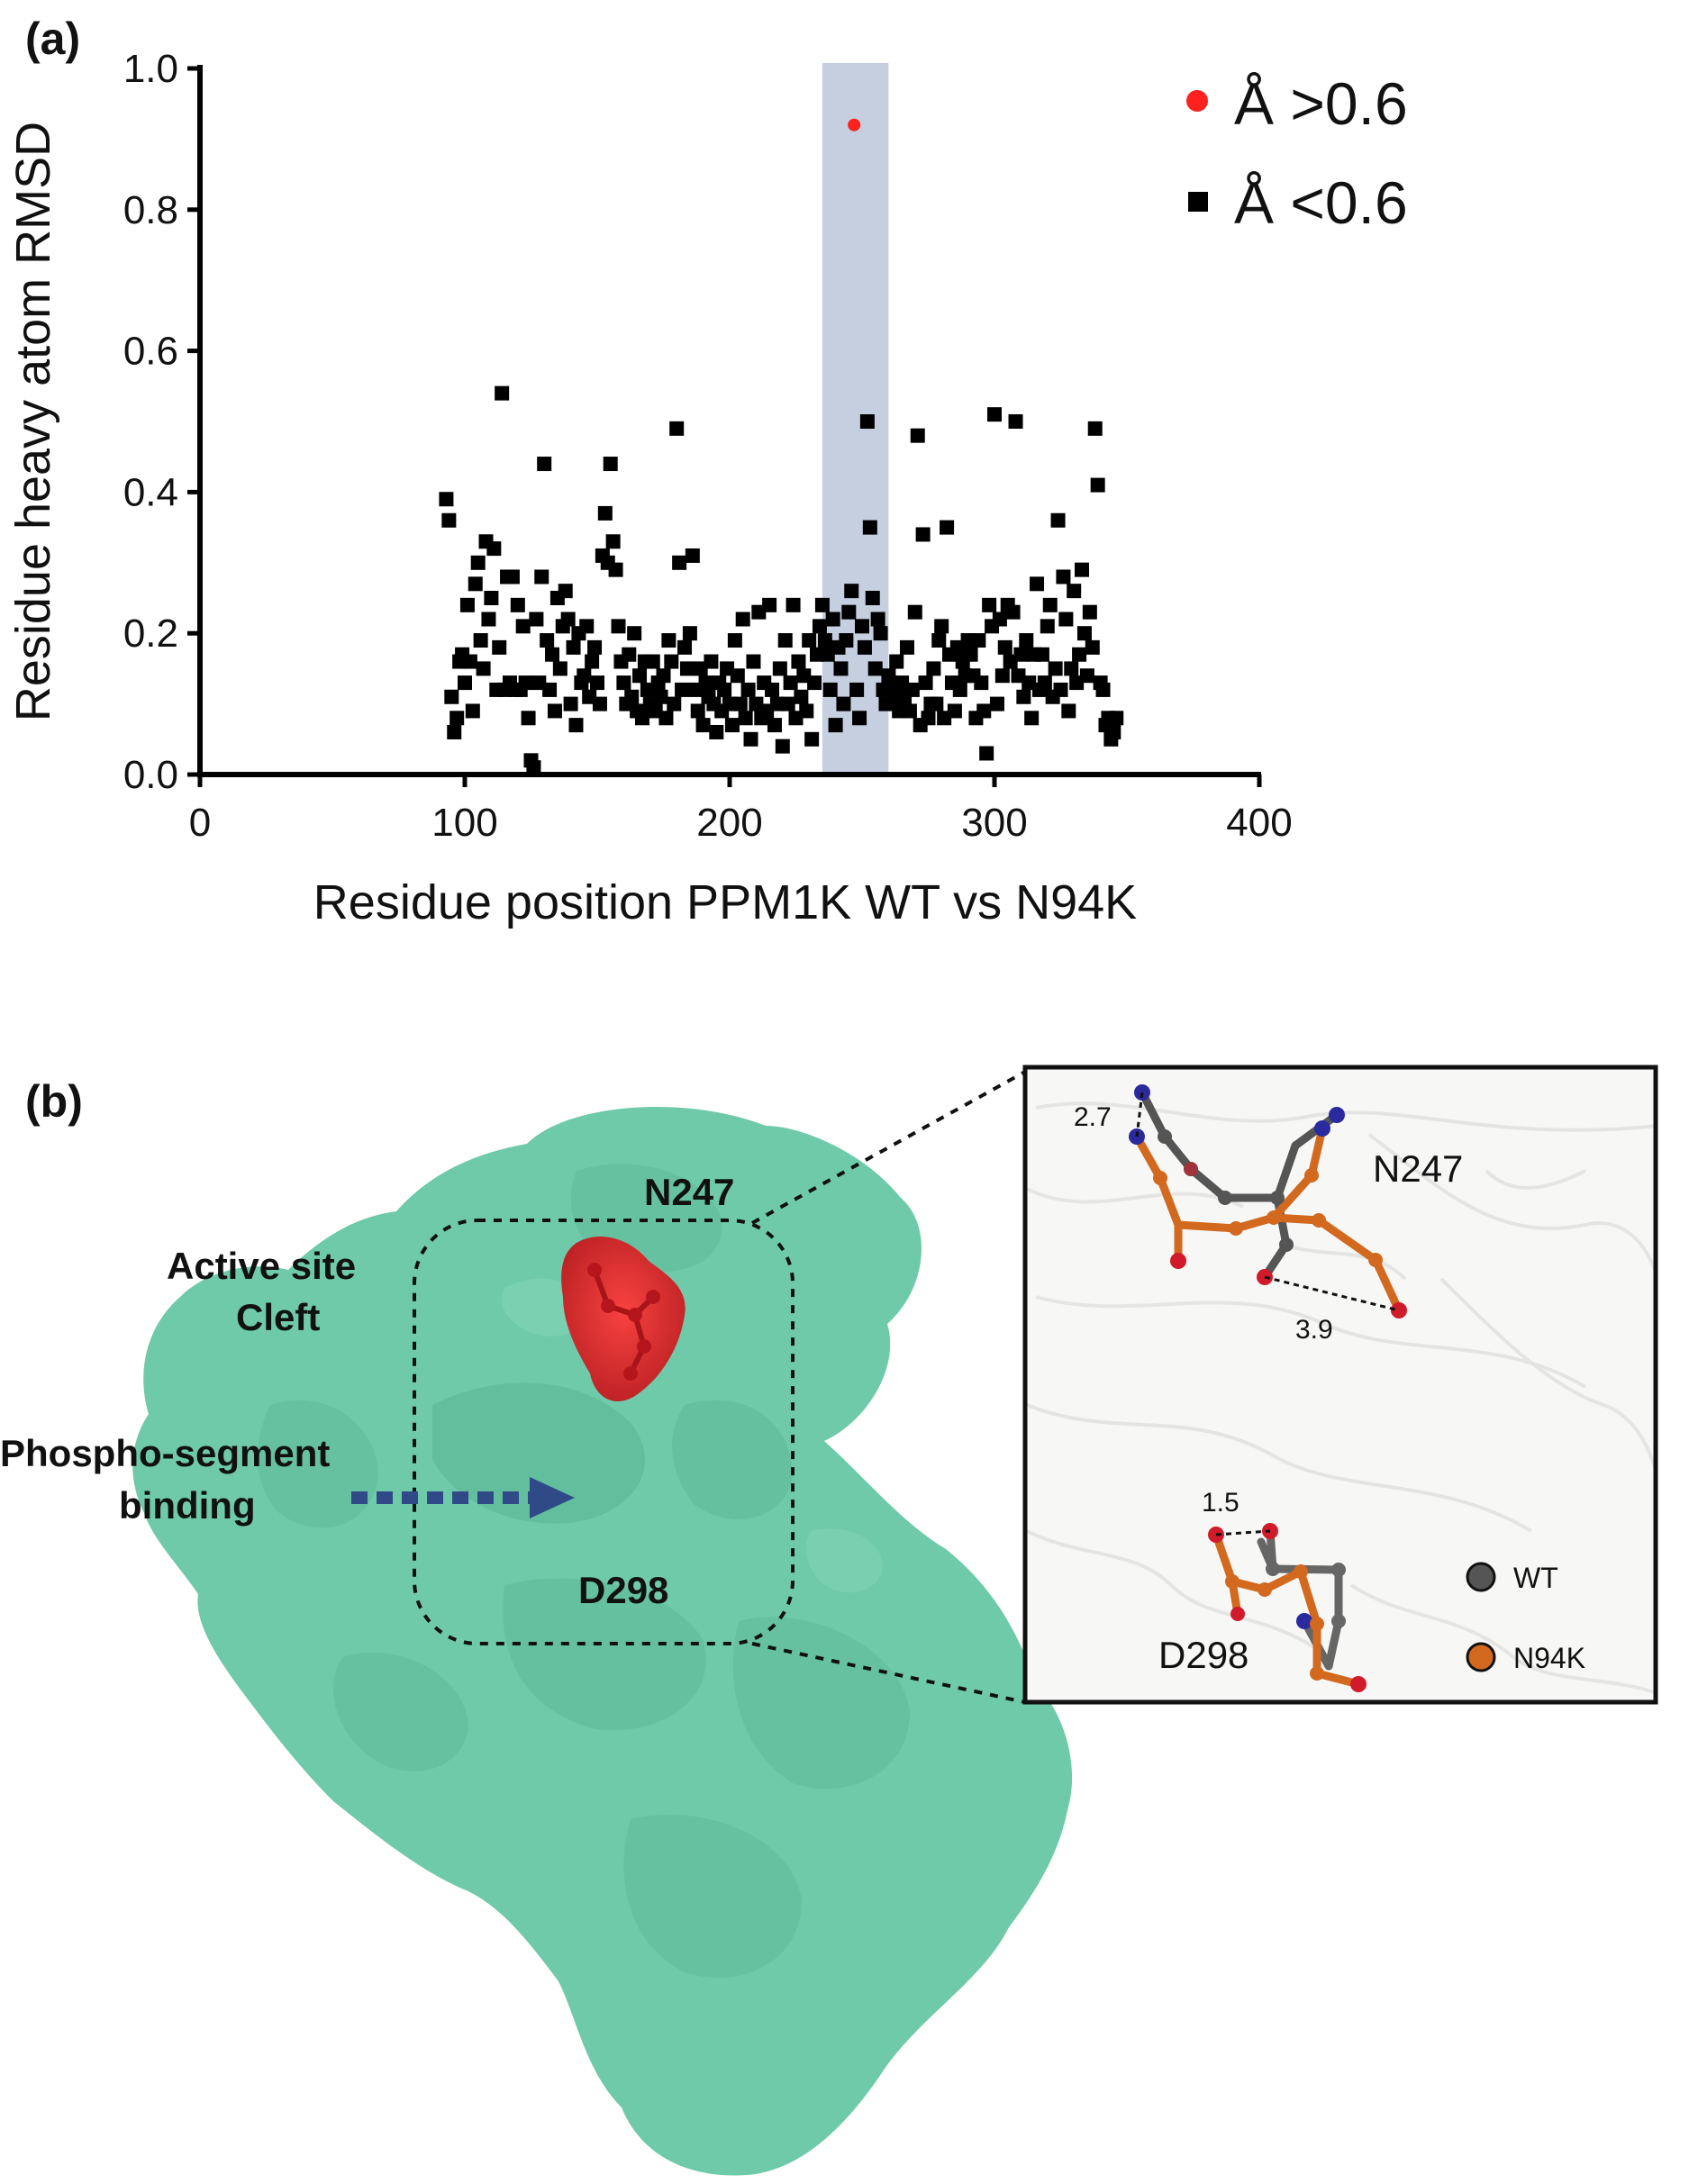  Describe the element at coordinates (1268, 1202) in the screenshot. I see `n247-atoms` at that location.